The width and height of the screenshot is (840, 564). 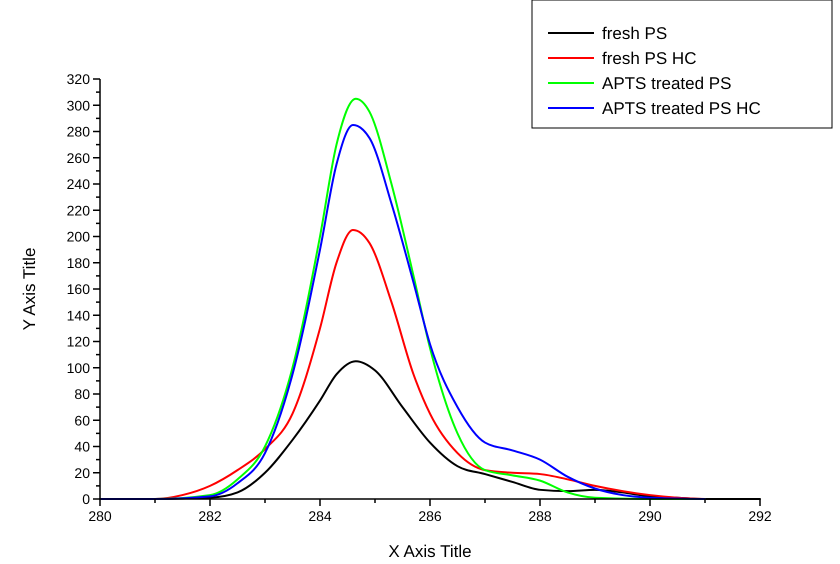 I want to click on x-tick-label: 288, so click(x=540, y=516).